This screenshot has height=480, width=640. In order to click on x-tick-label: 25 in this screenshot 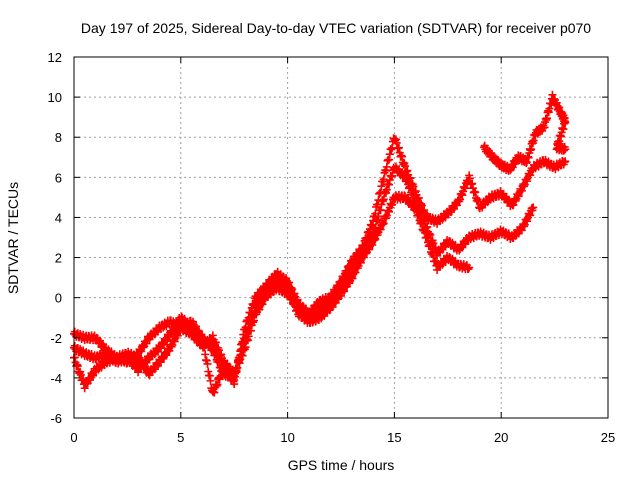, I will do `click(608, 437)`.